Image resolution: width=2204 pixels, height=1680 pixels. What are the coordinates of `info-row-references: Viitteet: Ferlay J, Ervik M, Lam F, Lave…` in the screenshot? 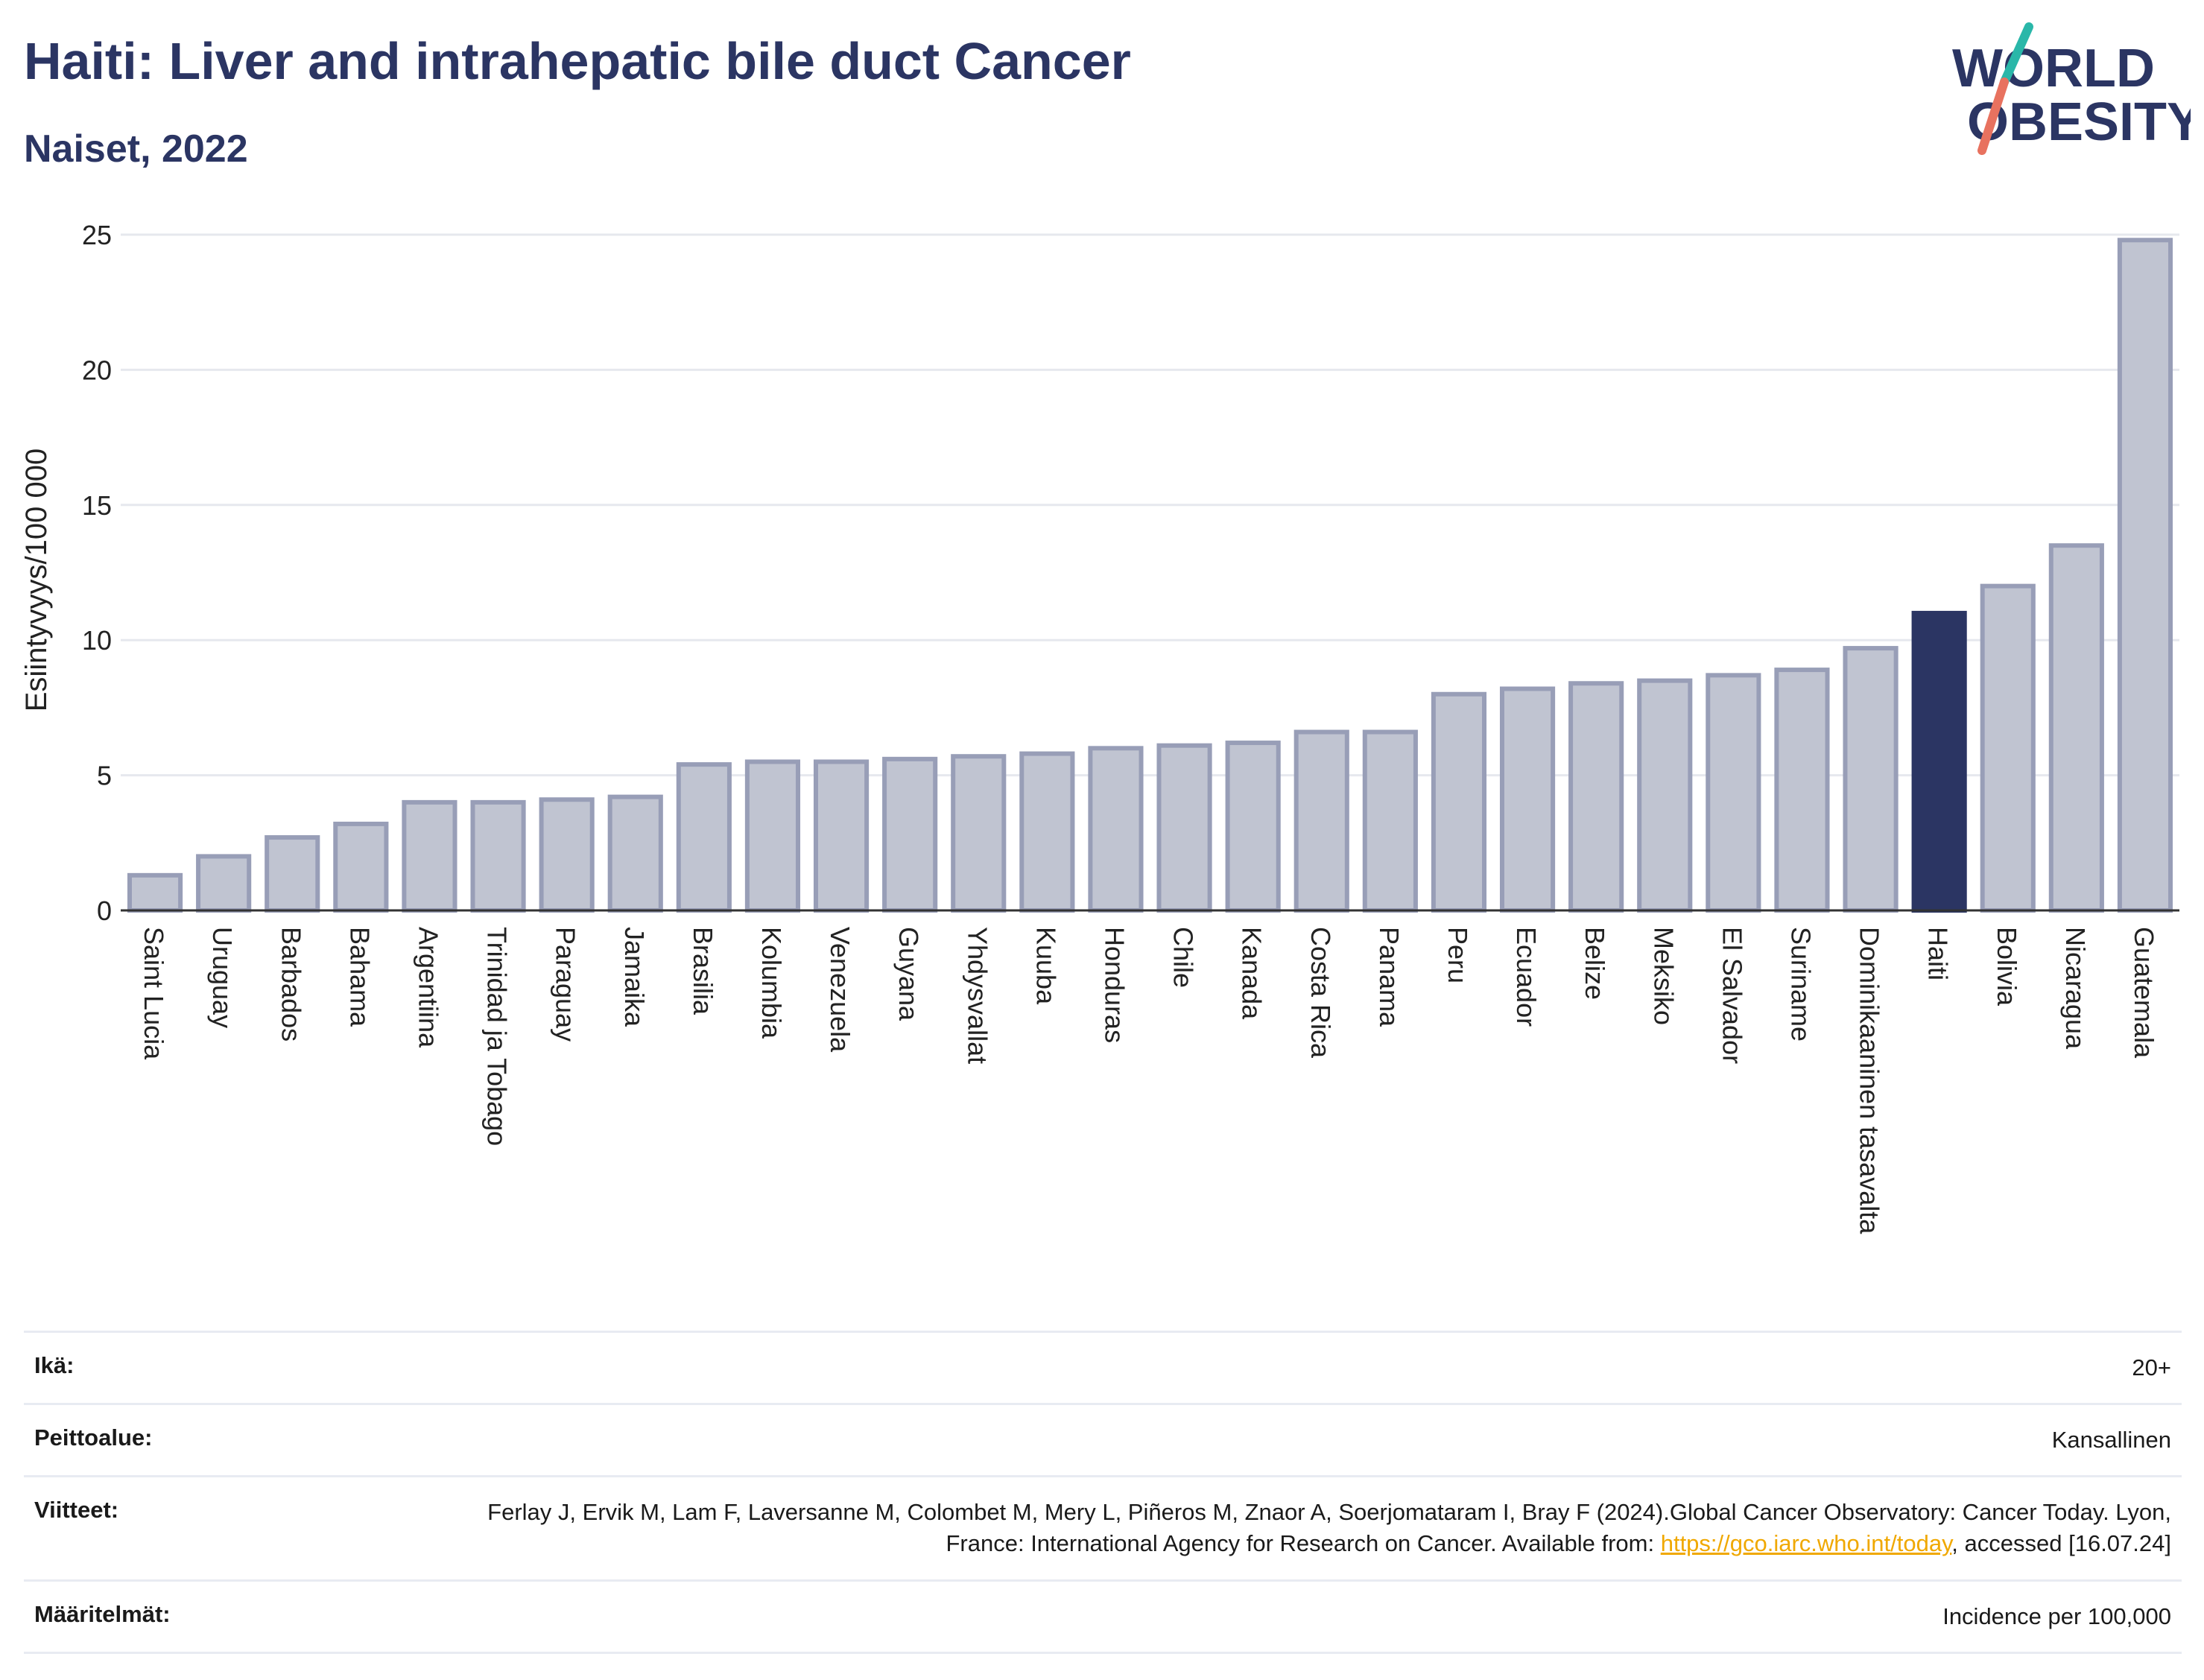 It's located at (1103, 1527).